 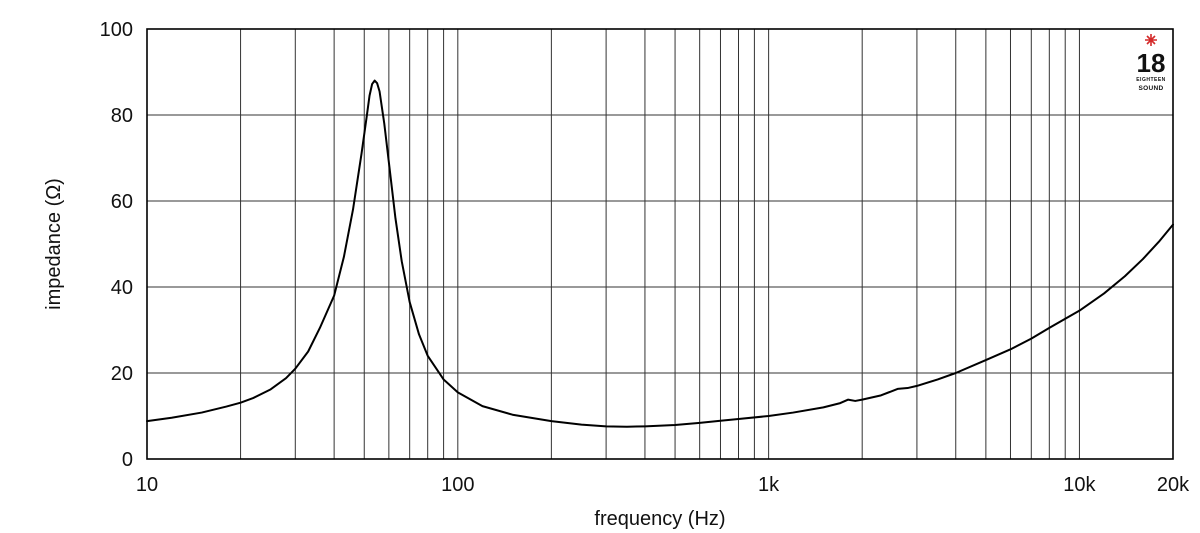 What do you see at coordinates (127, 460) in the screenshot?
I see `y-tick-label: 0` at bounding box center [127, 460].